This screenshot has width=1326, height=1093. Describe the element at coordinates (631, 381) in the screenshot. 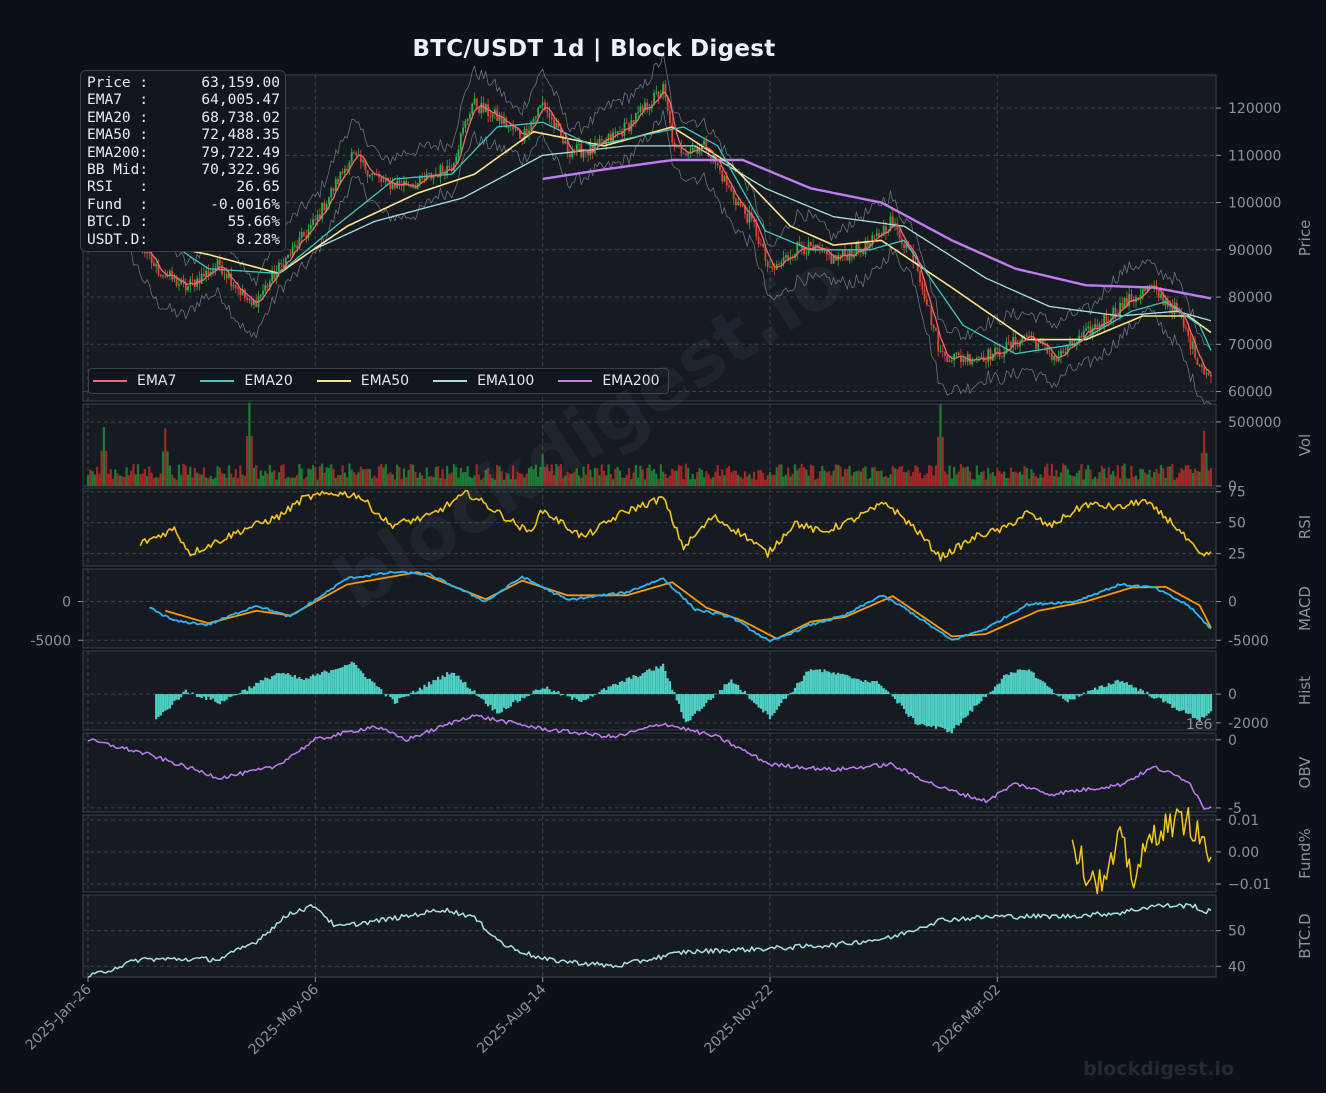

I see `legend-label: EMA200` at that location.